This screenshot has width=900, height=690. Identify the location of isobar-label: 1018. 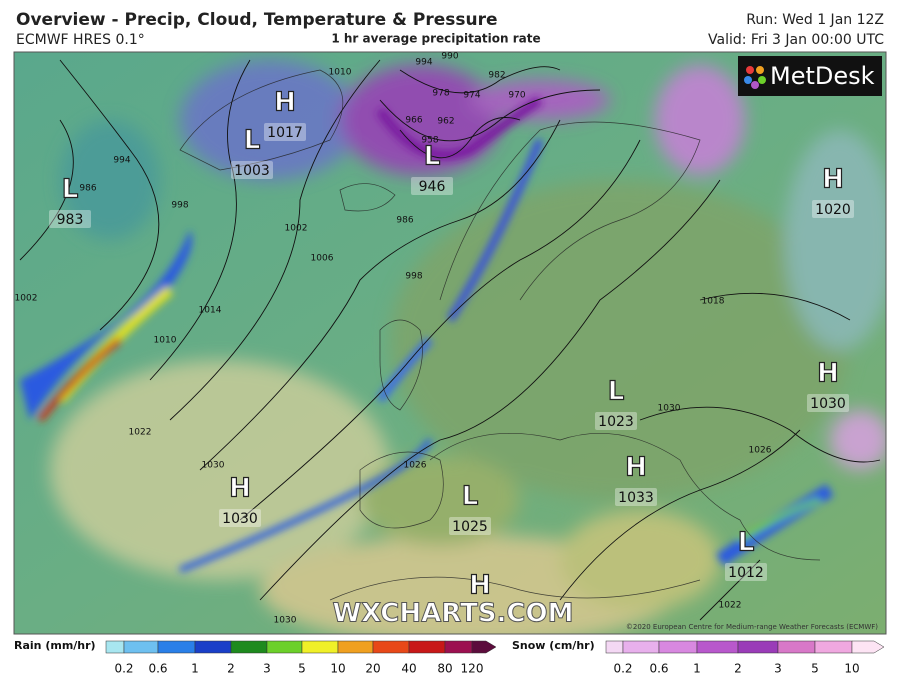
(713, 302).